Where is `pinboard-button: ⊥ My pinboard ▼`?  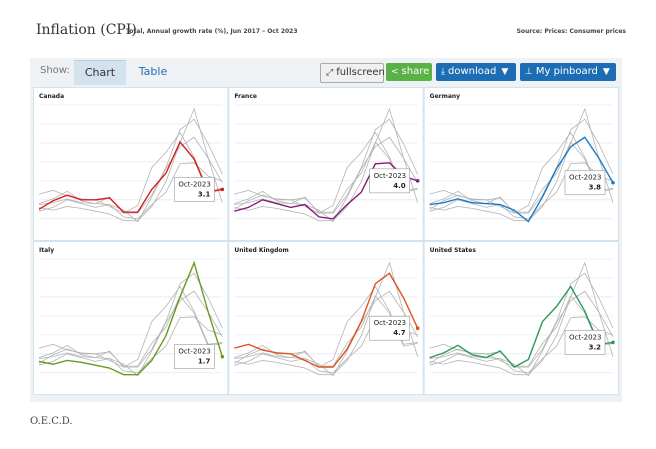
pinboard-button: ⊥ My pinboard ▼ is located at coordinates (568, 72).